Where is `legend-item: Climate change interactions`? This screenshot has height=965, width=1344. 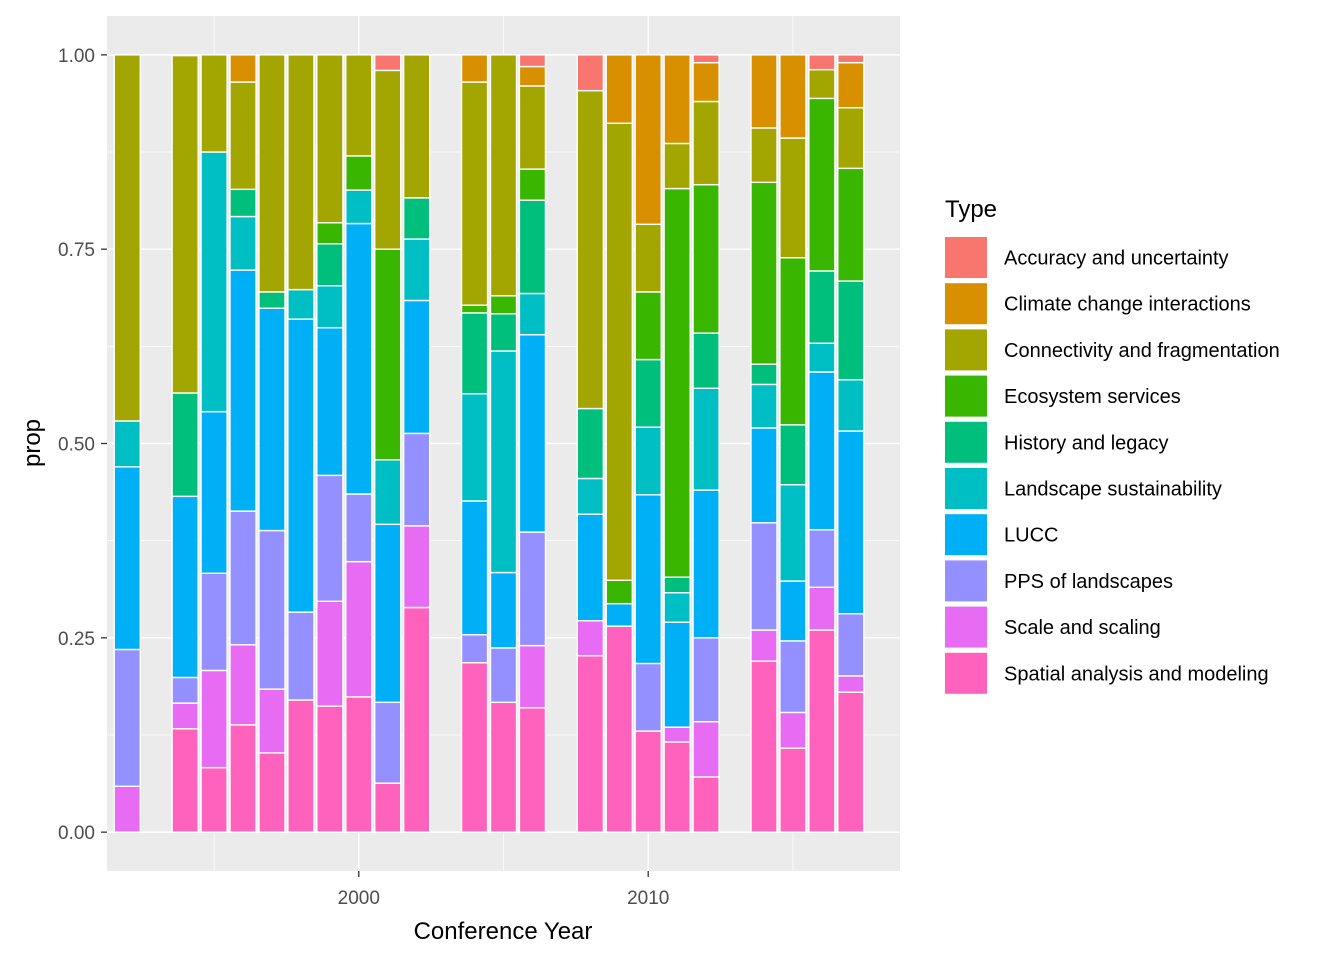
legend-item: Climate change interactions is located at coordinates (1098, 304).